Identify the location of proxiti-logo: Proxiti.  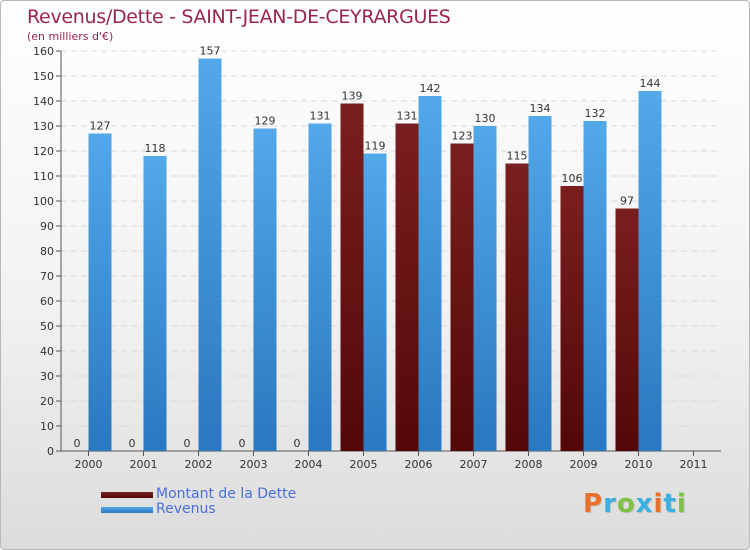
(635, 504).